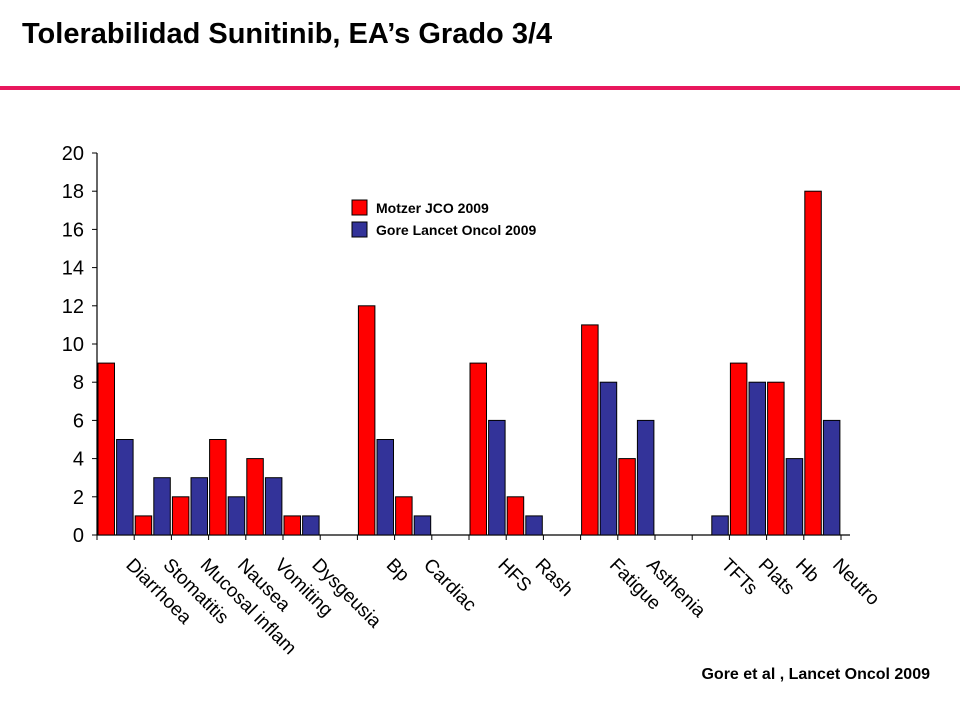 Image resolution: width=960 pixels, height=720 pixels. I want to click on y-tick-label: 0, so click(78, 536).